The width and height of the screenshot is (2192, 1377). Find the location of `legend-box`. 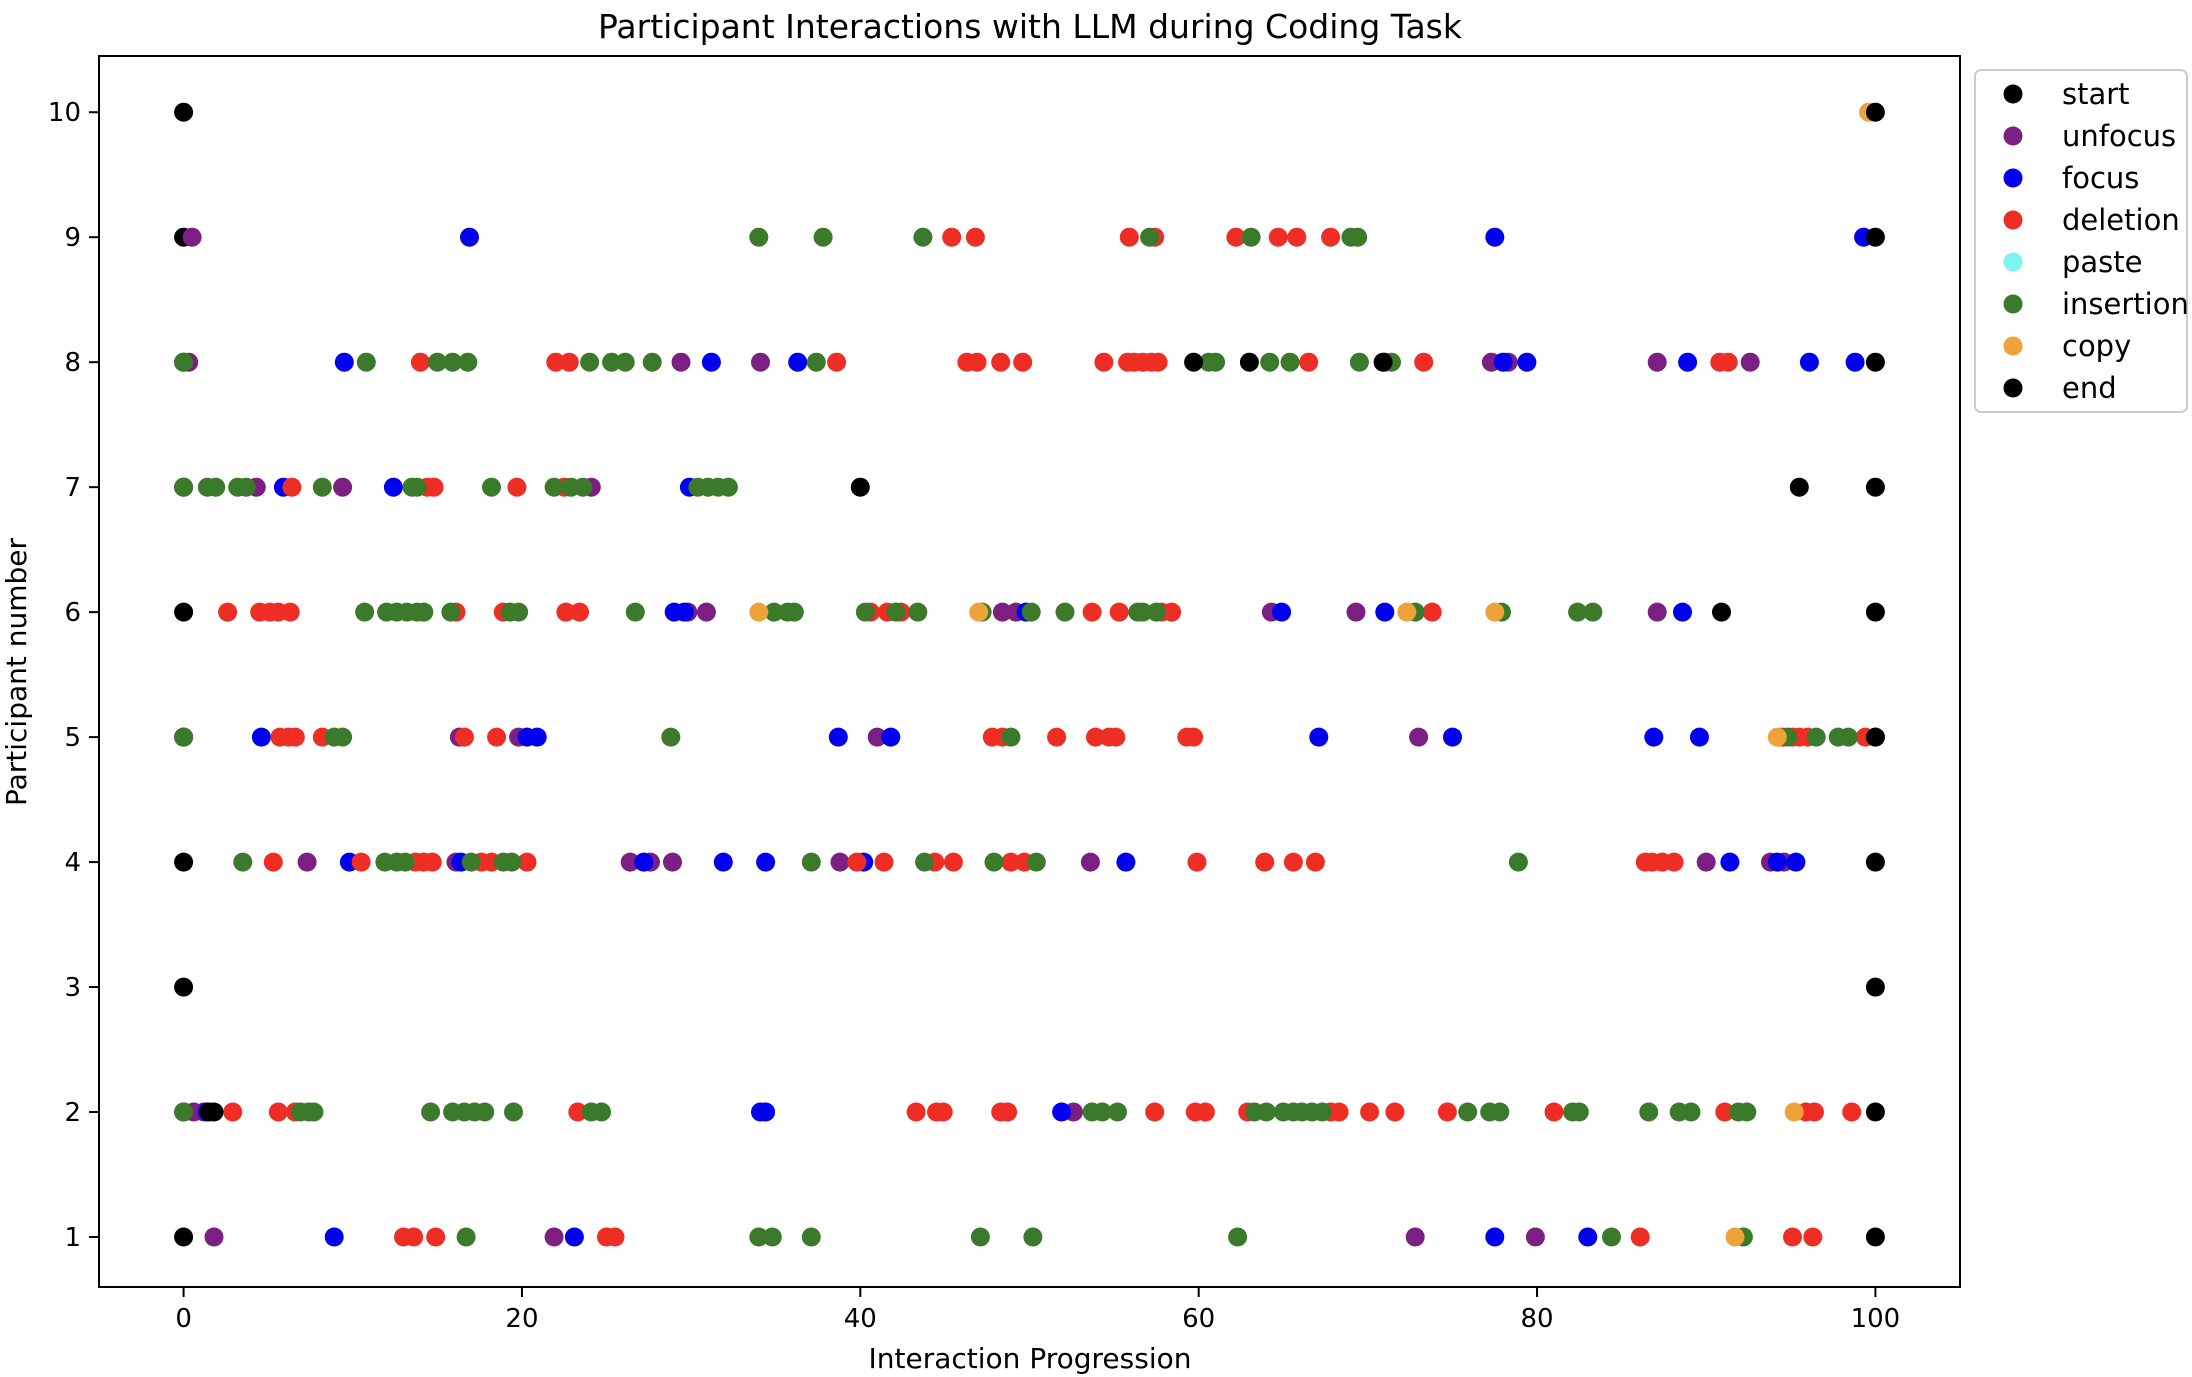

legend-box is located at coordinates (2081, 241).